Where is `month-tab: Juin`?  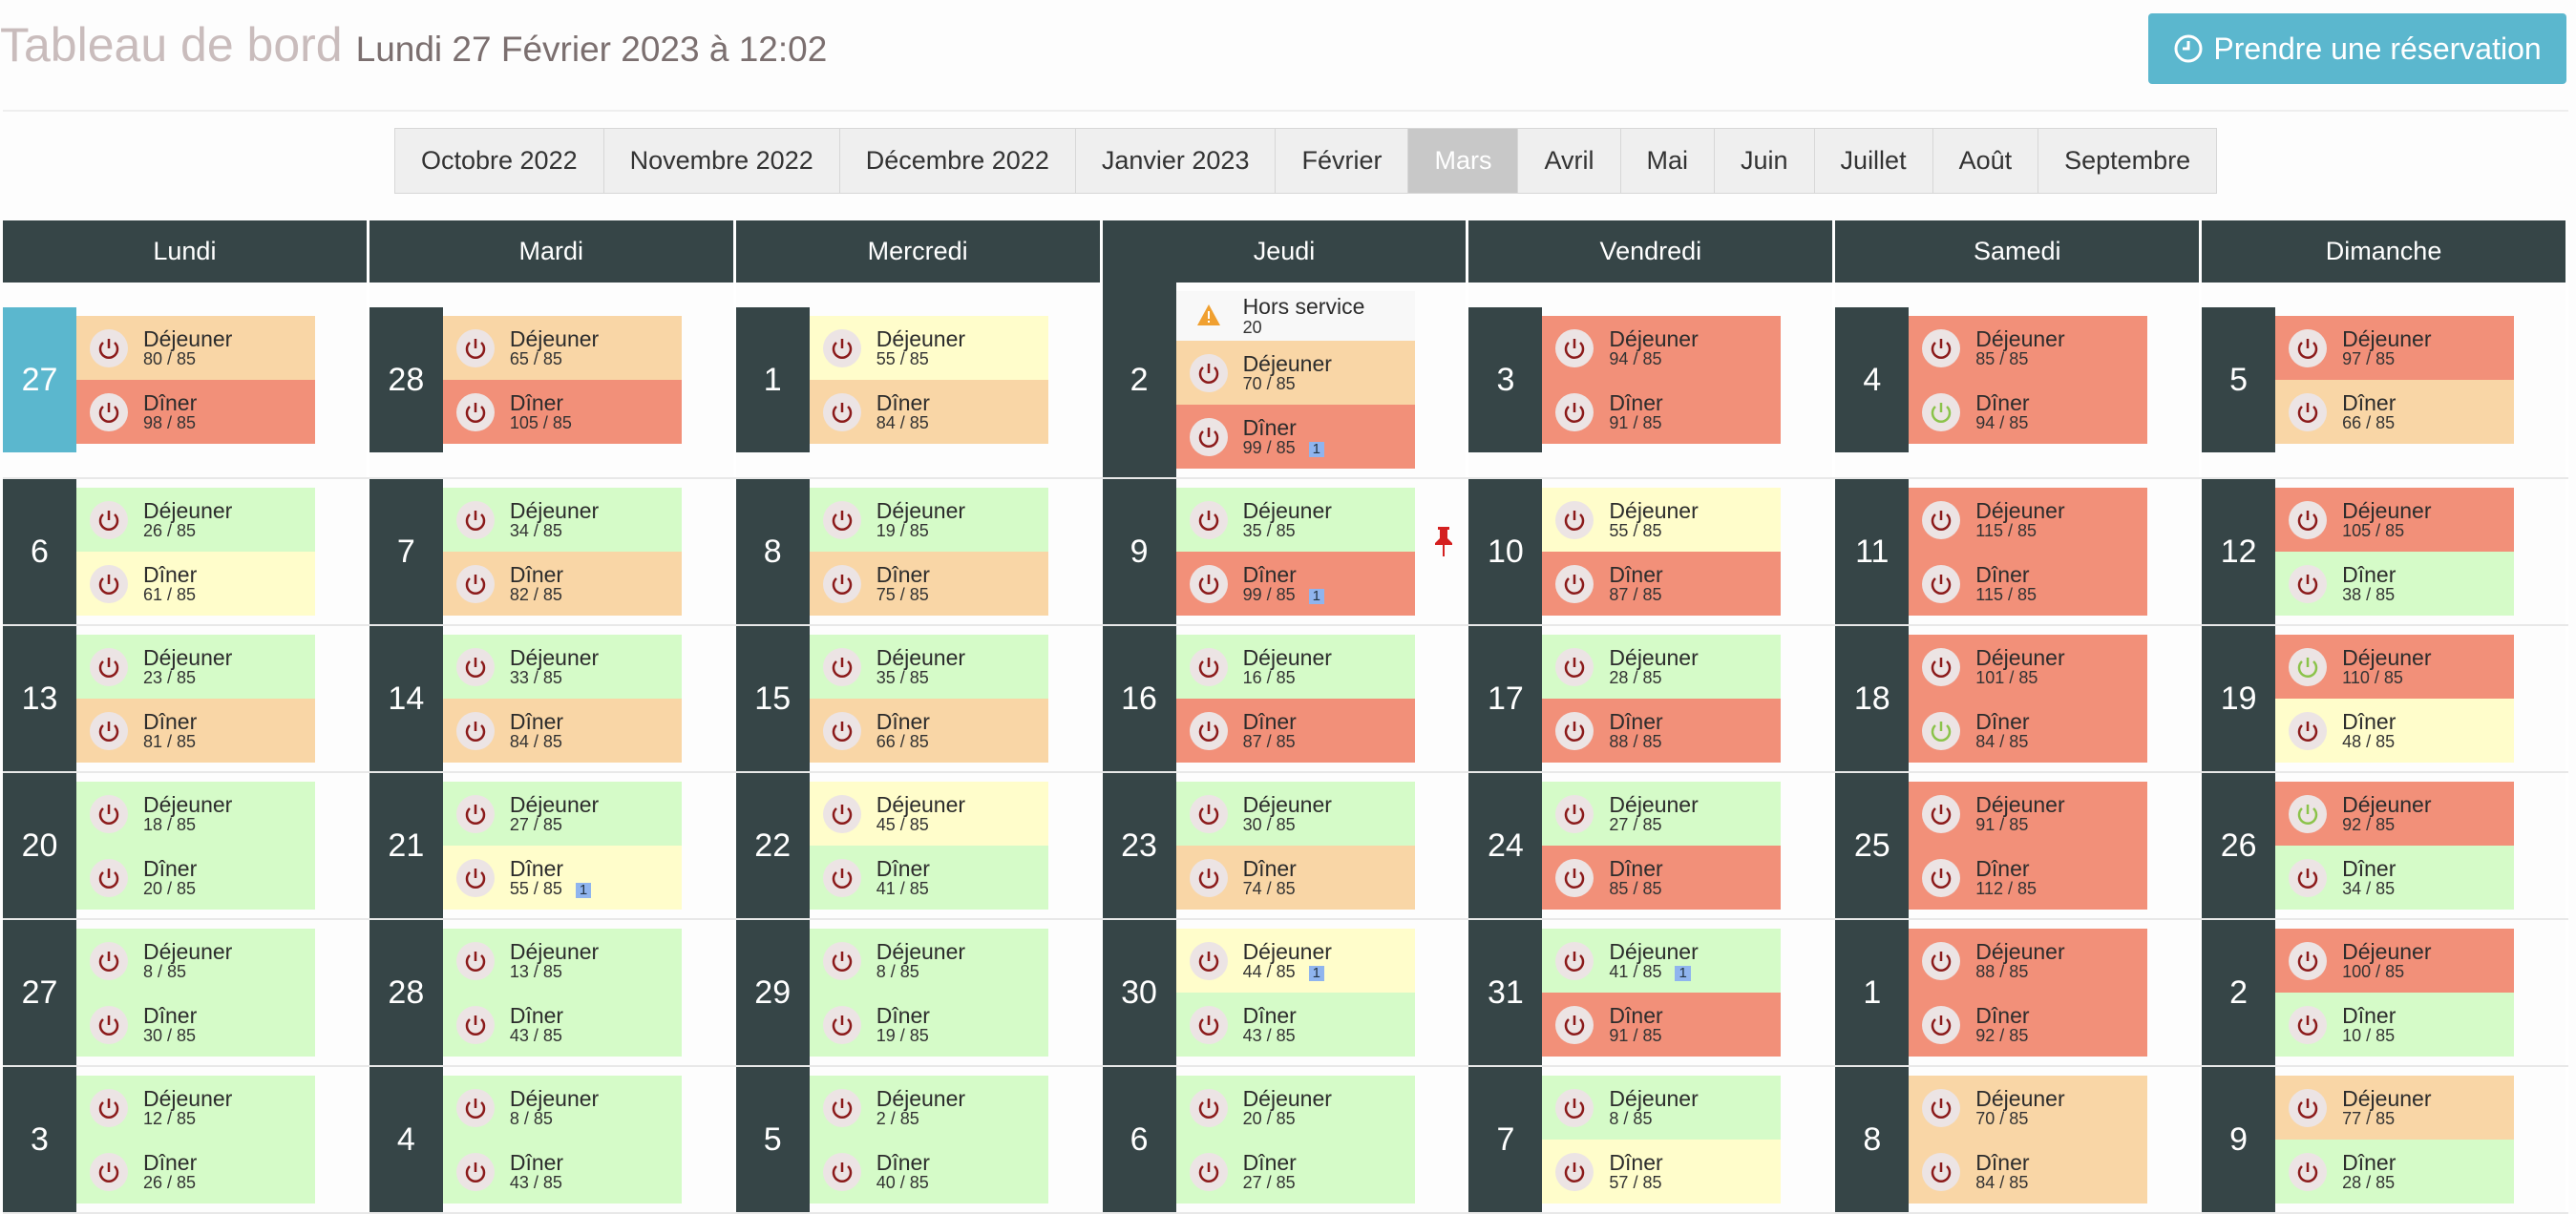
month-tab: Juin is located at coordinates (1765, 161).